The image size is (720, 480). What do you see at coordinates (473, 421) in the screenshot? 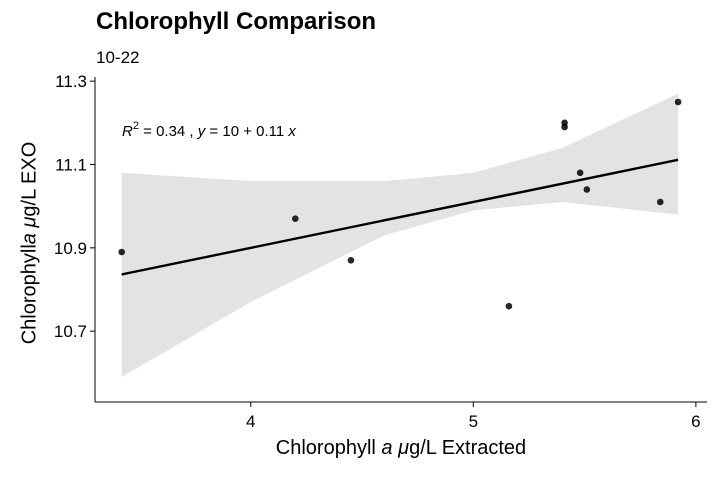
I see `x-tick-label: 5` at bounding box center [473, 421].